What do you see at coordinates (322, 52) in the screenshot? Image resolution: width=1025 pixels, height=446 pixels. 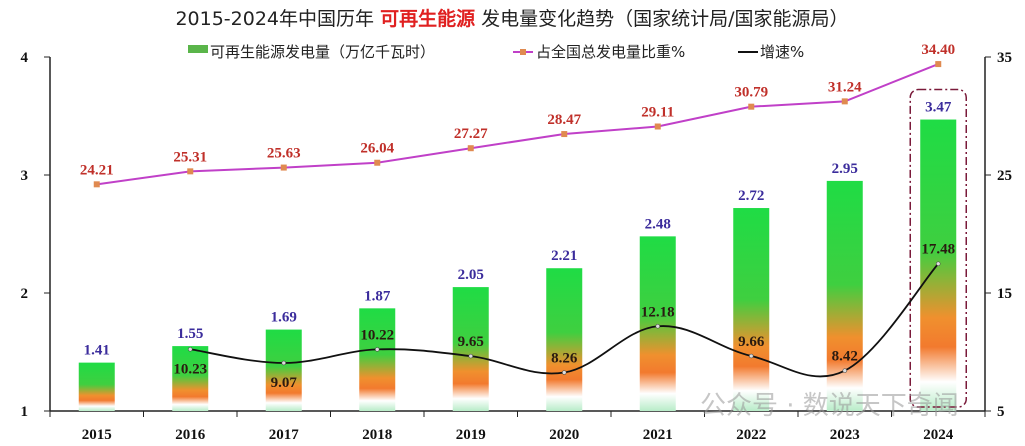 I see `legend-bar-label: 可再生能源发电量（万亿千瓦时）` at bounding box center [322, 52].